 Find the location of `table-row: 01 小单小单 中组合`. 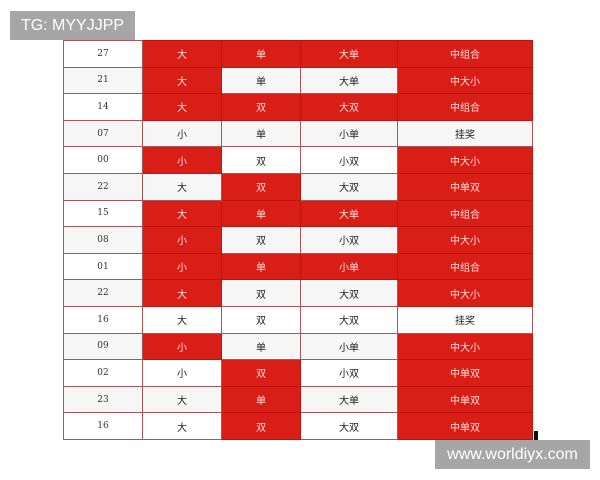

table-row: 01 小单小单 中组合 is located at coordinates (298, 266).